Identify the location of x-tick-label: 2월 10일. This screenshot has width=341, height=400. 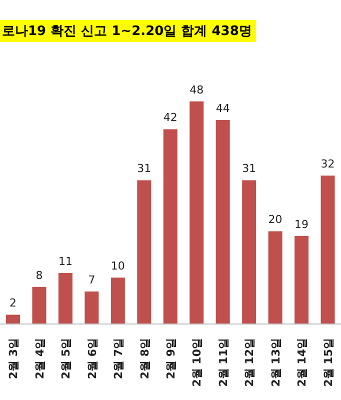
(197, 362).